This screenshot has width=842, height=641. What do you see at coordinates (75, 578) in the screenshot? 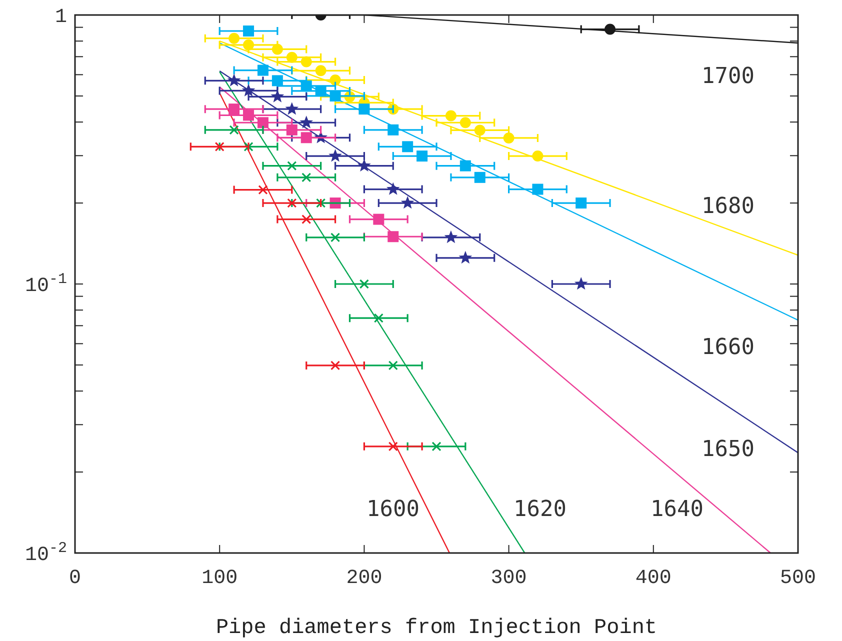
I see `x-tick-label: 0` at bounding box center [75, 578].